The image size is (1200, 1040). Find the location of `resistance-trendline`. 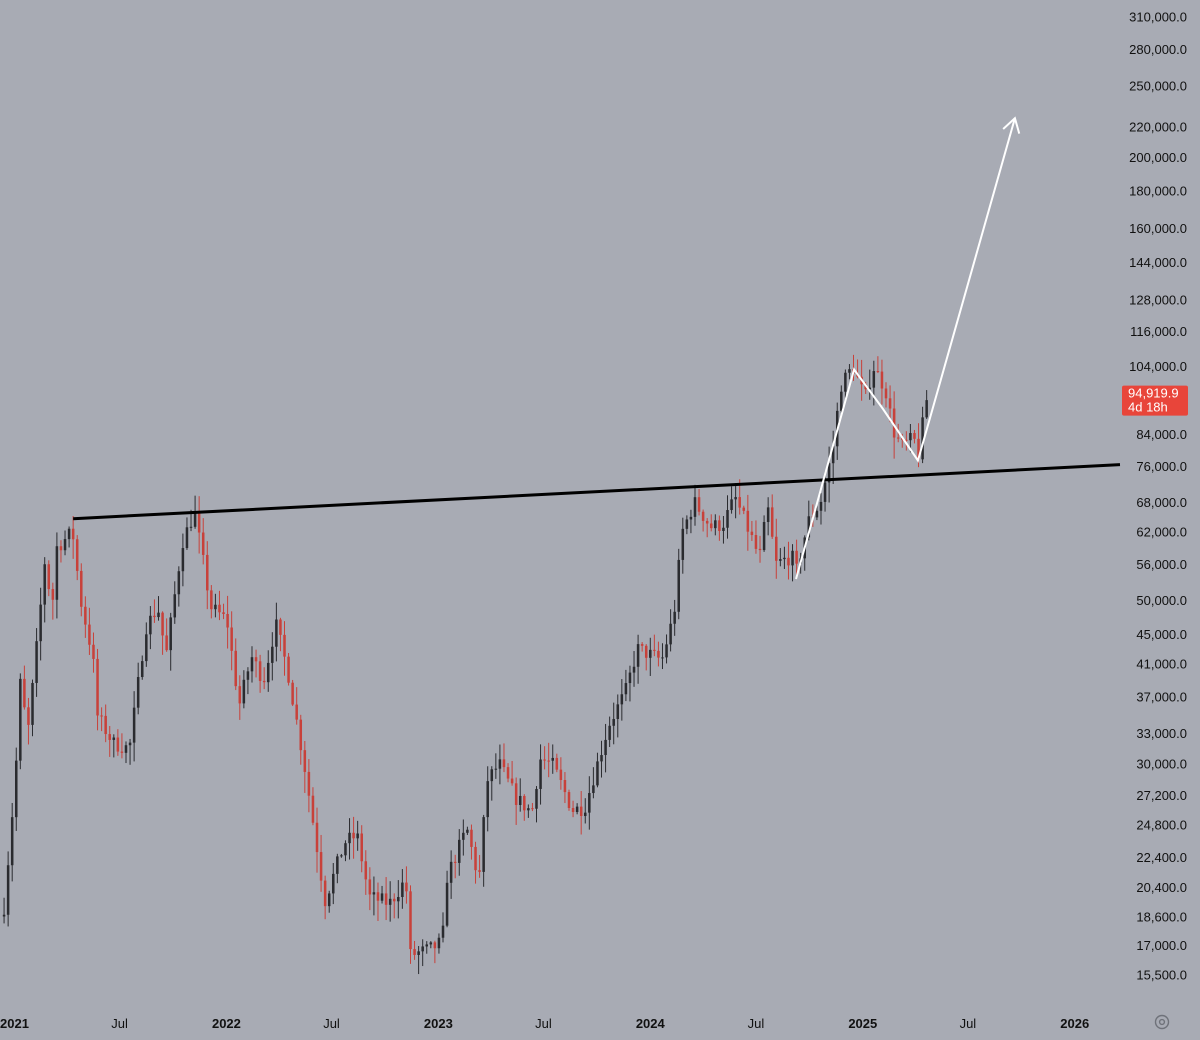

resistance-trendline is located at coordinates (597, 492).